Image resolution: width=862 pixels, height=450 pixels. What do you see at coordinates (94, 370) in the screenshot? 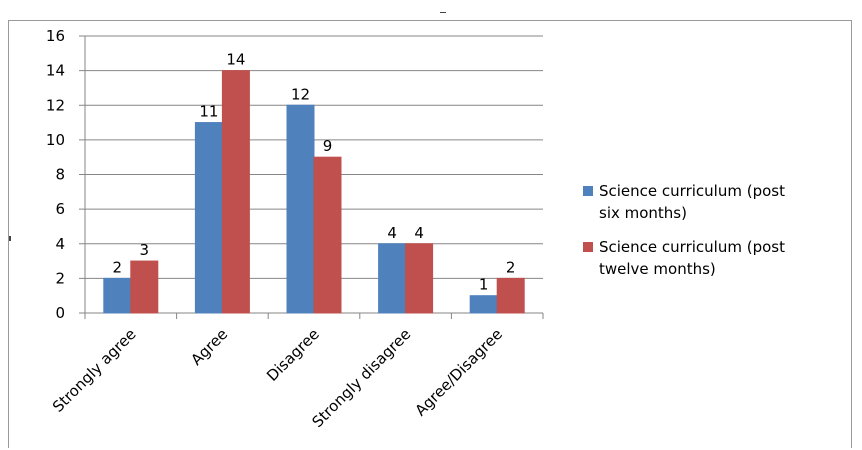
I see `category-label: Strongly agree` at bounding box center [94, 370].